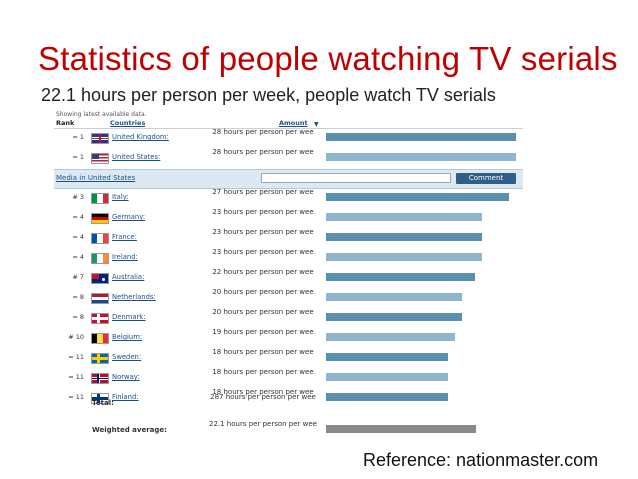 The image size is (638, 479). What do you see at coordinates (65, 123) in the screenshot?
I see `rank-header: Rank` at bounding box center [65, 123].